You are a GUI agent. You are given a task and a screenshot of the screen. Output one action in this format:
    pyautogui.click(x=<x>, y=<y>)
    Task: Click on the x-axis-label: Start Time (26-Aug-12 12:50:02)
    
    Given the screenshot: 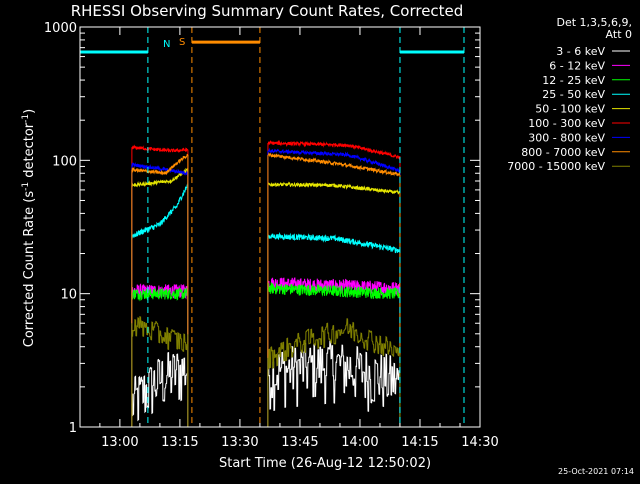 What is the action you would take?
    pyautogui.click(x=325, y=463)
    